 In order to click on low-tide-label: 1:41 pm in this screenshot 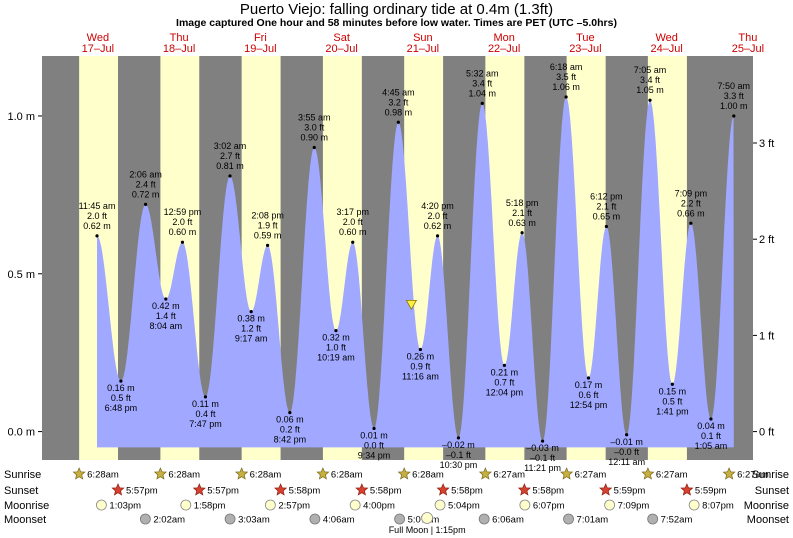, I will do `click(672, 411)`.